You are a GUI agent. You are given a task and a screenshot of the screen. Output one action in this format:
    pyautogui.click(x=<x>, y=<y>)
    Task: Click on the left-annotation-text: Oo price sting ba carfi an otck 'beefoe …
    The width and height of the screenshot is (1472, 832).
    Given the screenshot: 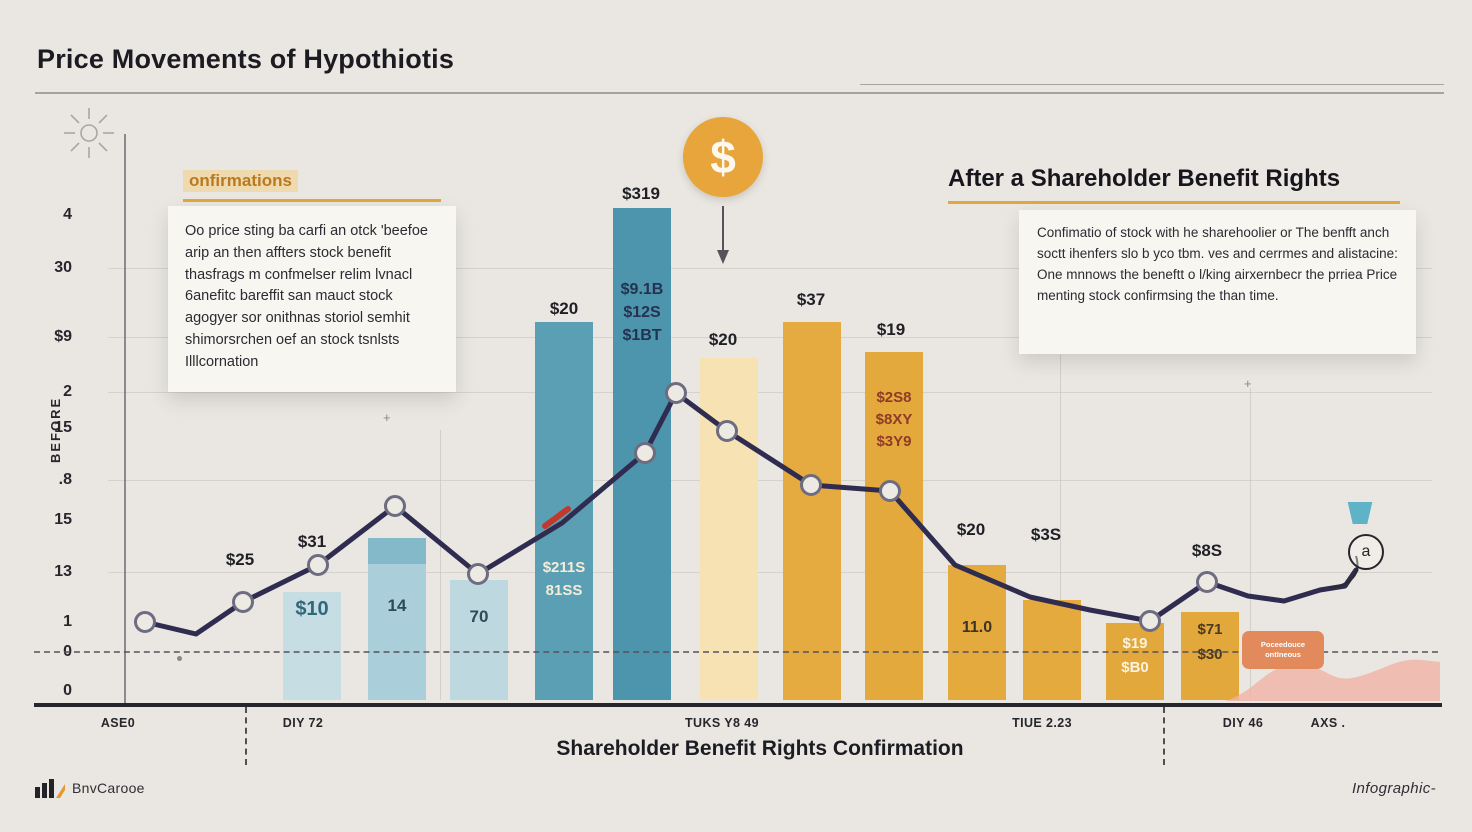 What is the action you would take?
    pyautogui.click(x=306, y=296)
    